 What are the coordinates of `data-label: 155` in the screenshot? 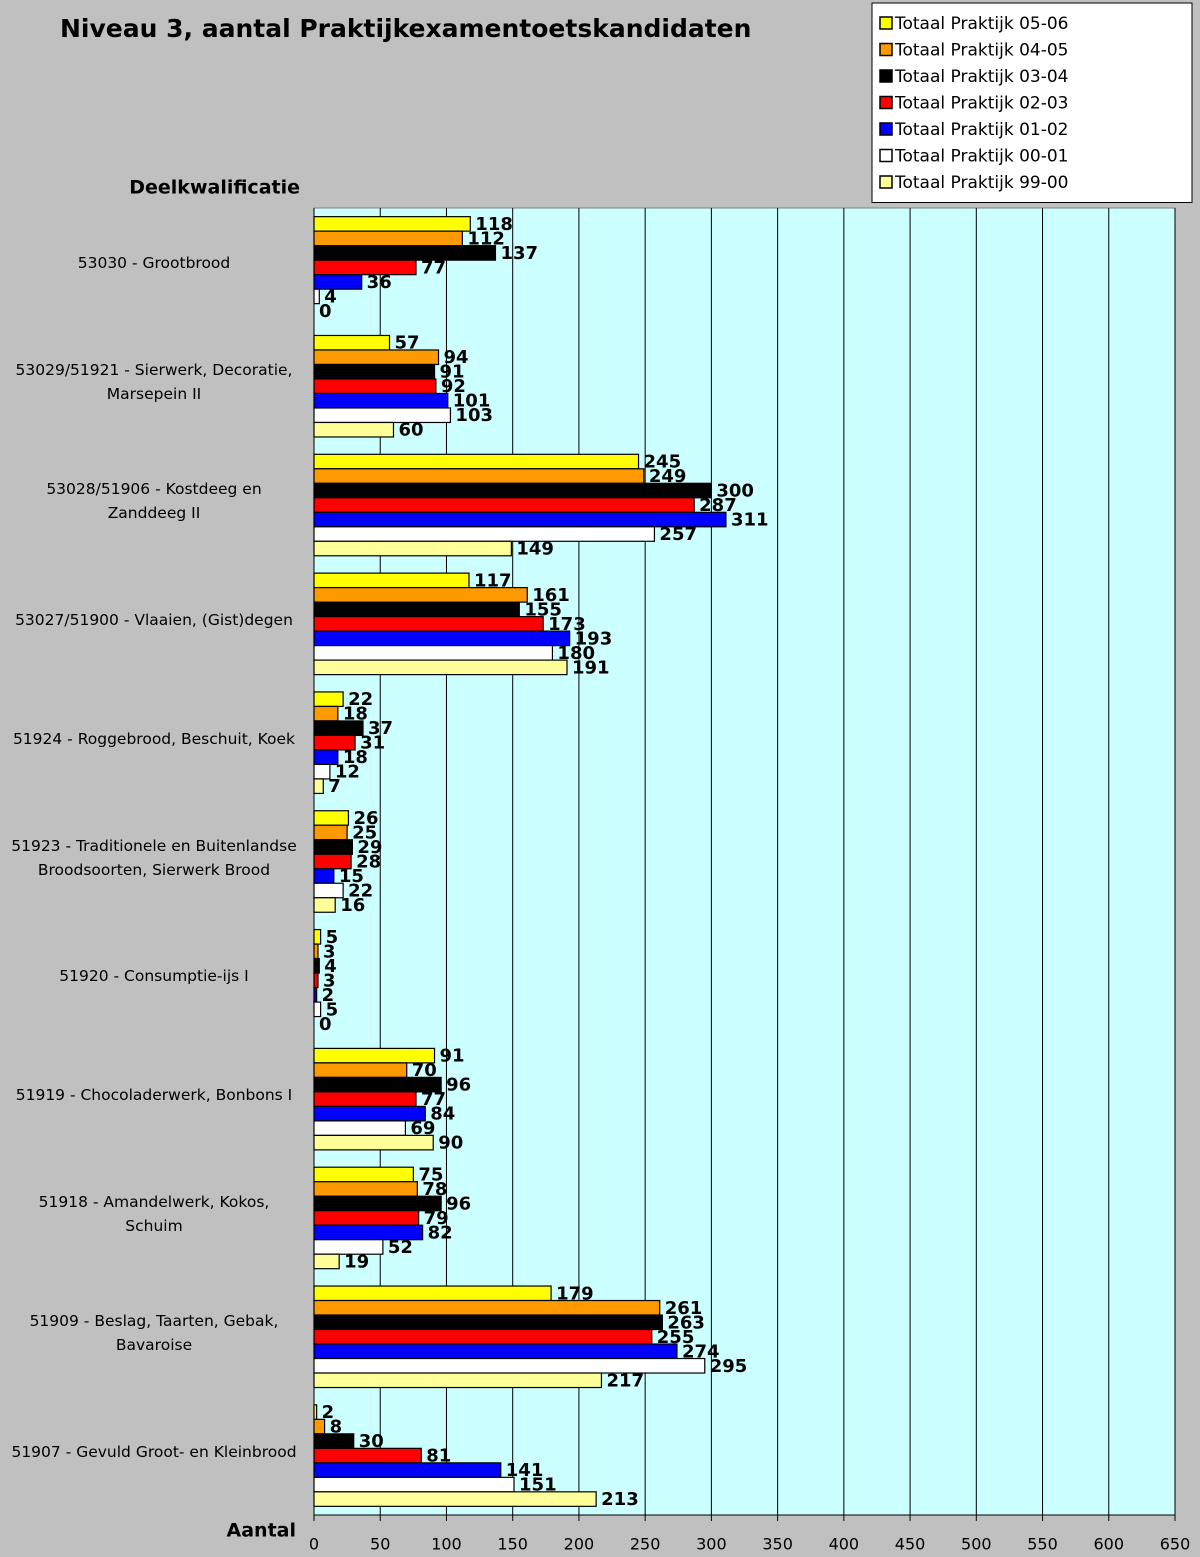 It's located at (543, 609).